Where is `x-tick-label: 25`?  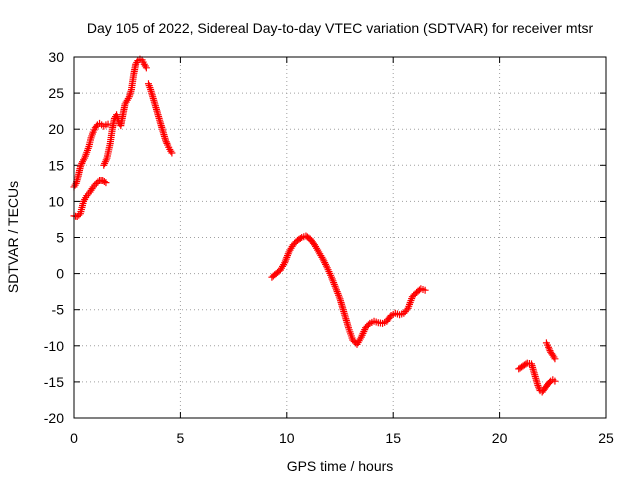 x-tick-label: 25 is located at coordinates (606, 438).